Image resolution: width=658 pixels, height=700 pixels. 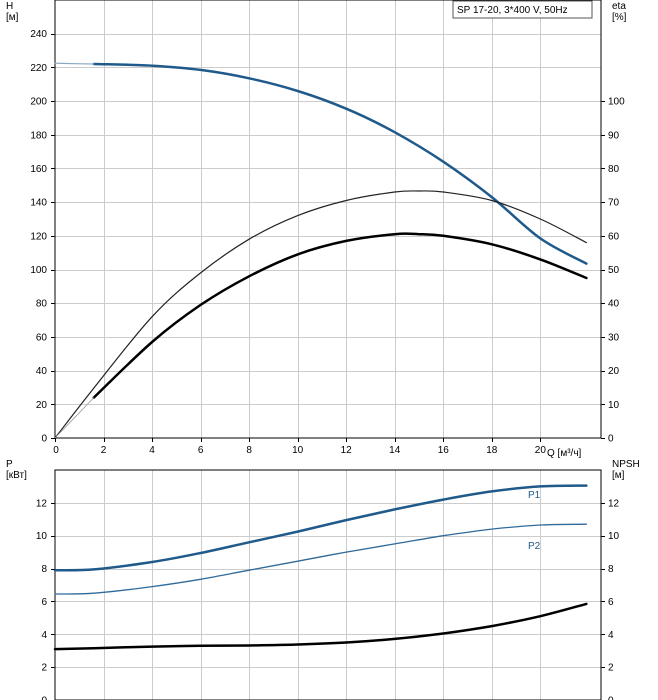 I want to click on top-h-extension-curve, so click(x=74, y=63).